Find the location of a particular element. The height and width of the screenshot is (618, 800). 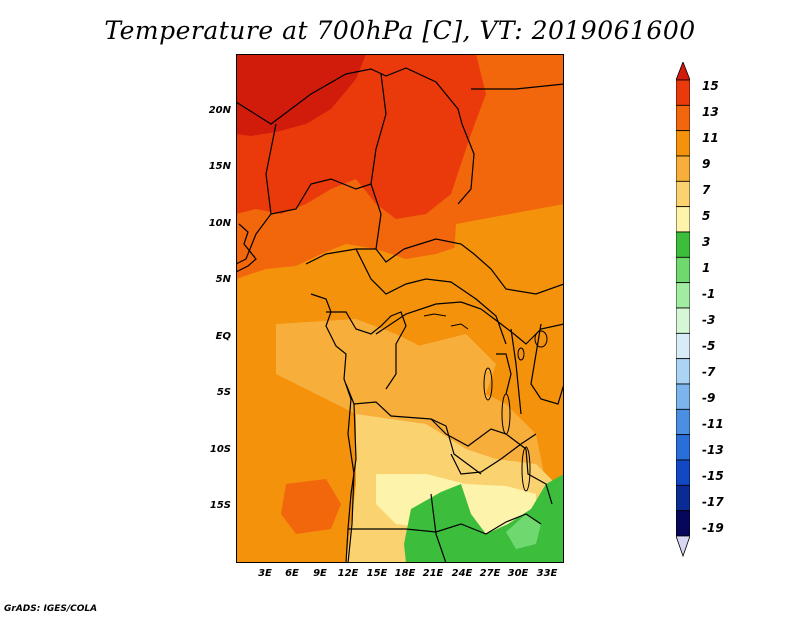

lakes is located at coordinates (485, 402).